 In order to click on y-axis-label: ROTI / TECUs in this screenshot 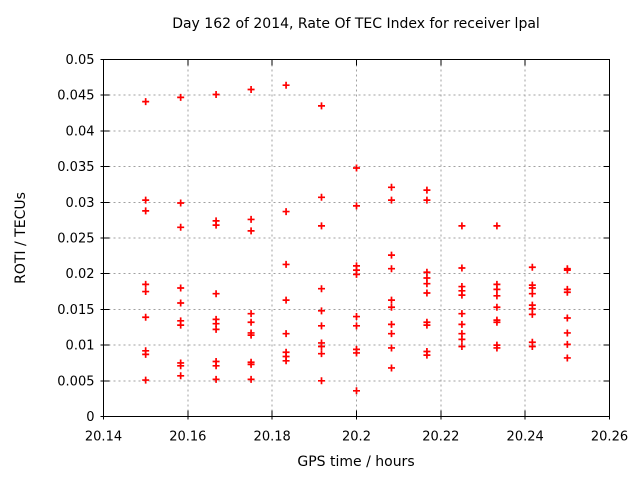, I will do `click(21, 238)`.